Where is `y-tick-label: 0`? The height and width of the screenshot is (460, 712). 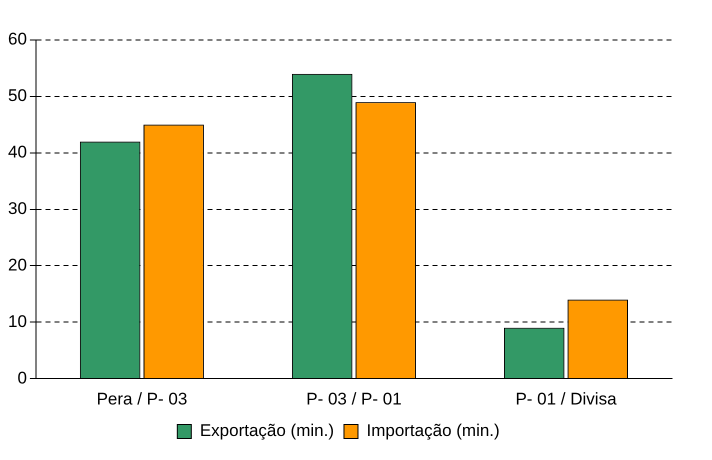
y-tick-label: 0 is located at coordinates (22, 378).